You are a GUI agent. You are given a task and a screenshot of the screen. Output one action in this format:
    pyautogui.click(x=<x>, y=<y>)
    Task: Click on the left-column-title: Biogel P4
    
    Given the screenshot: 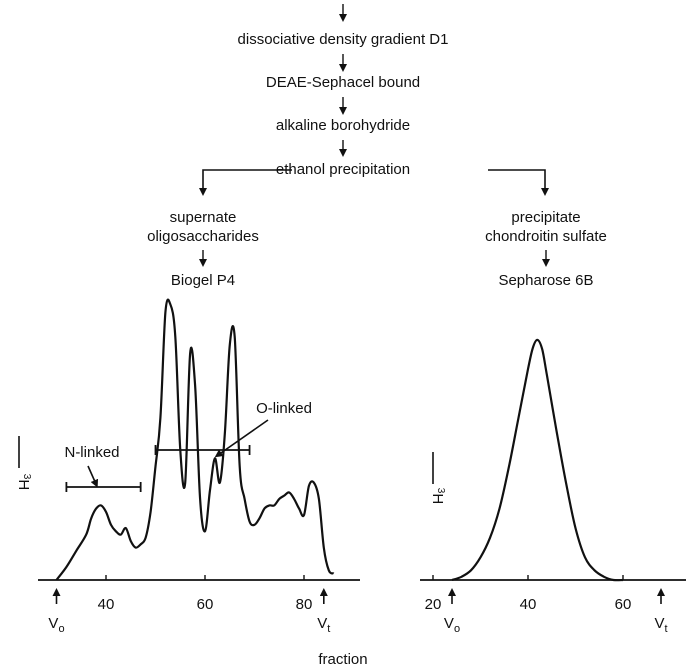 What is the action you would take?
    pyautogui.click(x=203, y=280)
    